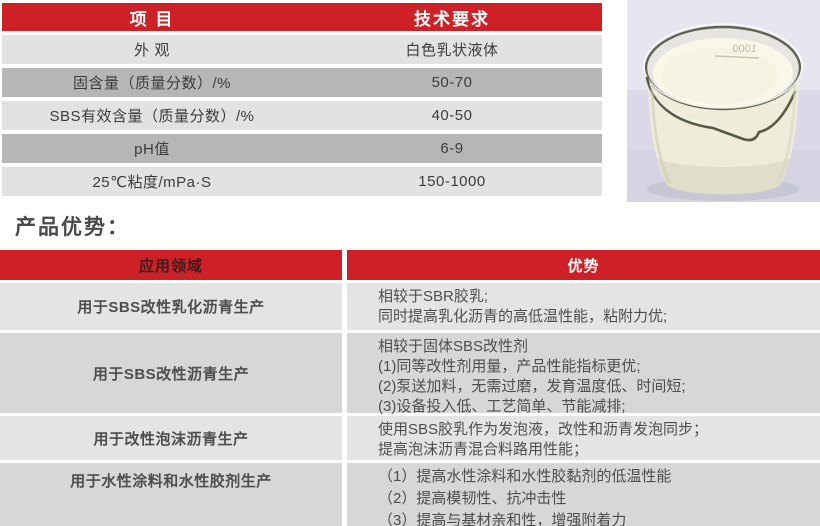  I want to click on application-field-label: 用于SBS改性乳化沥青生产, so click(171, 306).